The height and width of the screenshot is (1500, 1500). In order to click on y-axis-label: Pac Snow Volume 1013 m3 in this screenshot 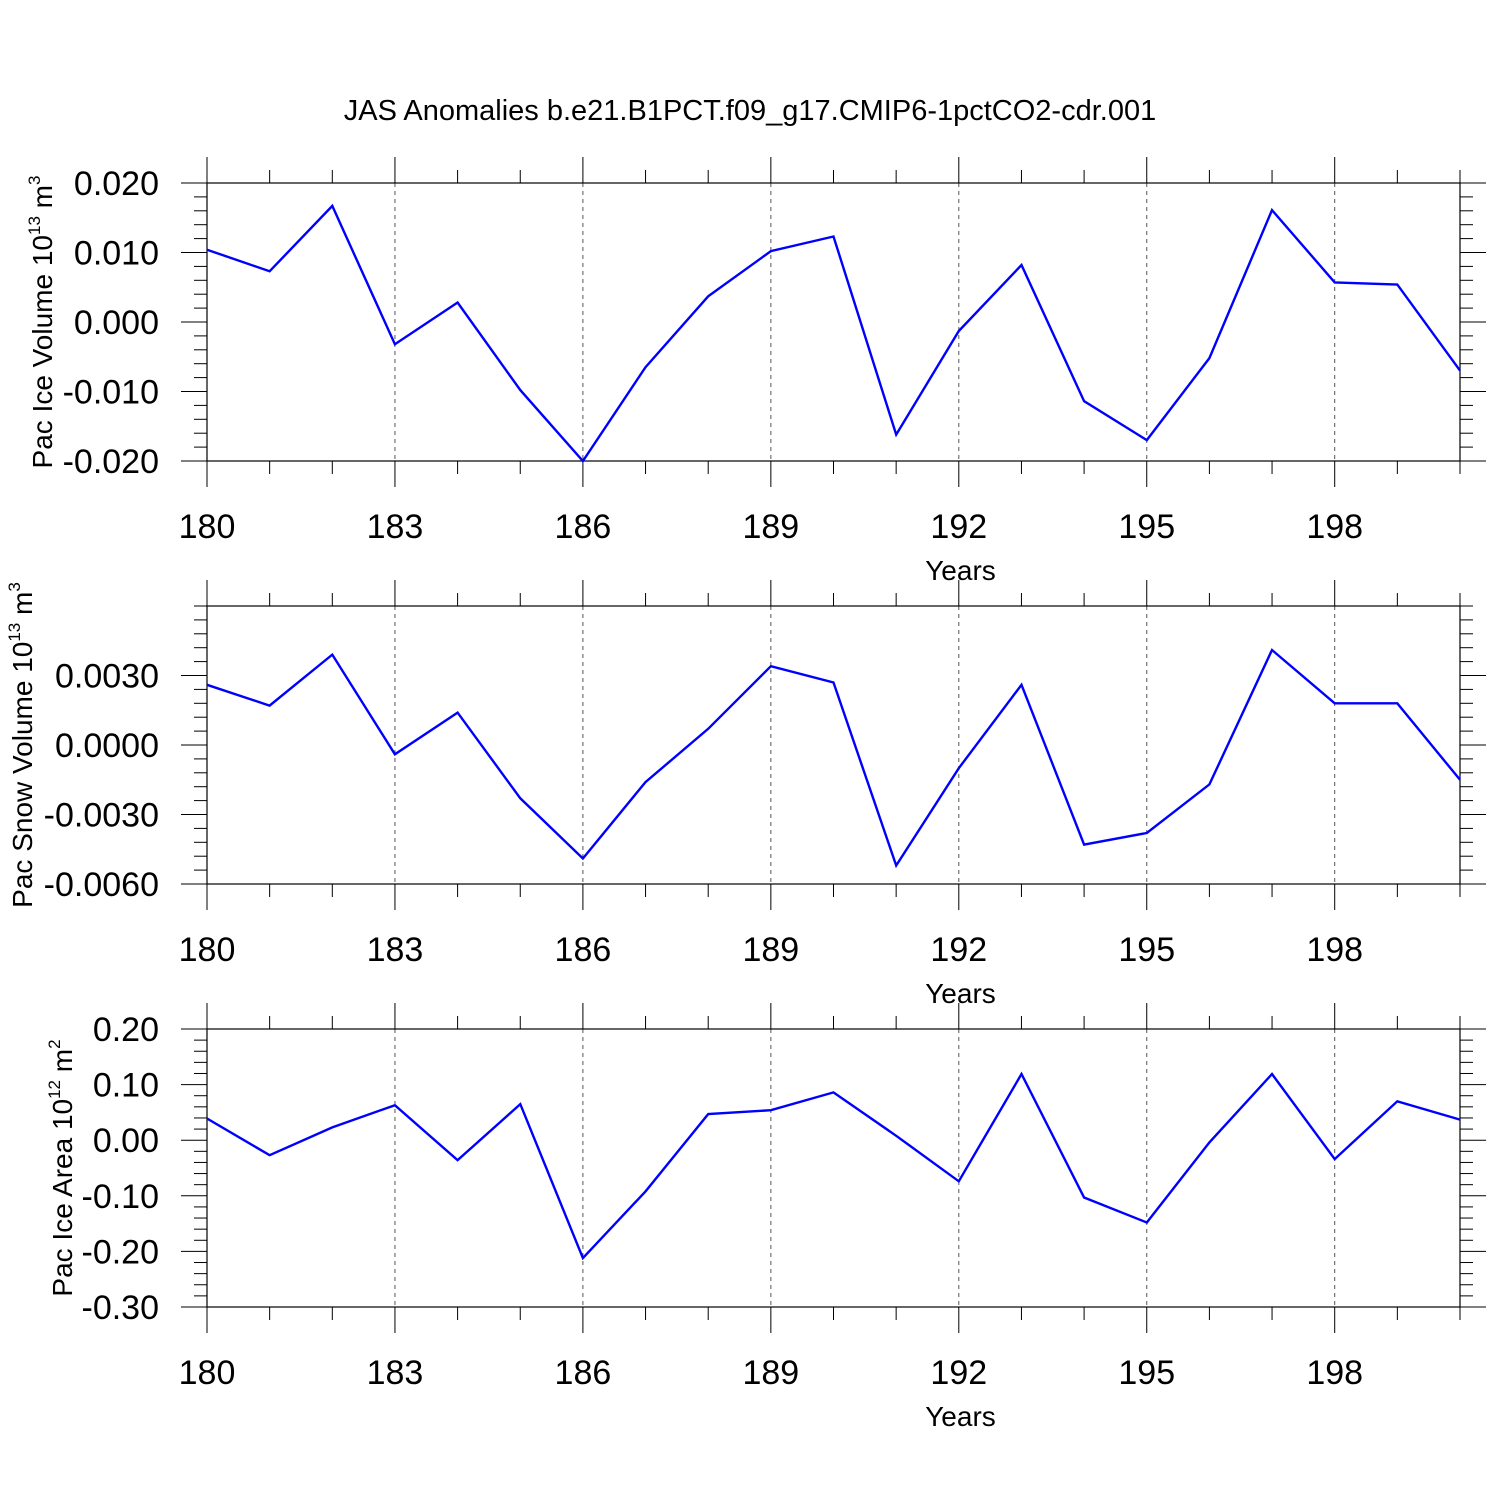, I will do `click(21, 745)`.